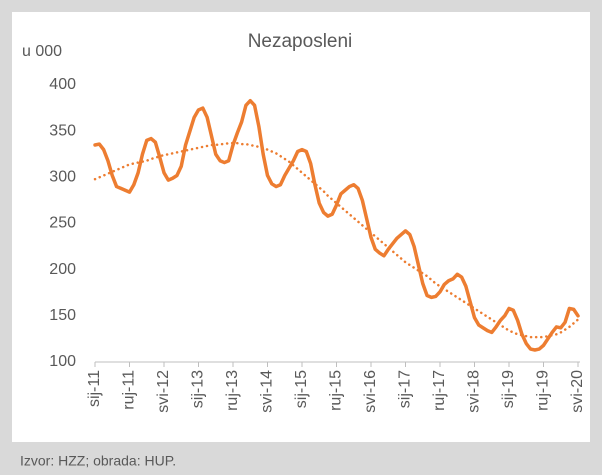  What do you see at coordinates (129, 390) in the screenshot?
I see `x-tick-label: ruj-11` at bounding box center [129, 390].